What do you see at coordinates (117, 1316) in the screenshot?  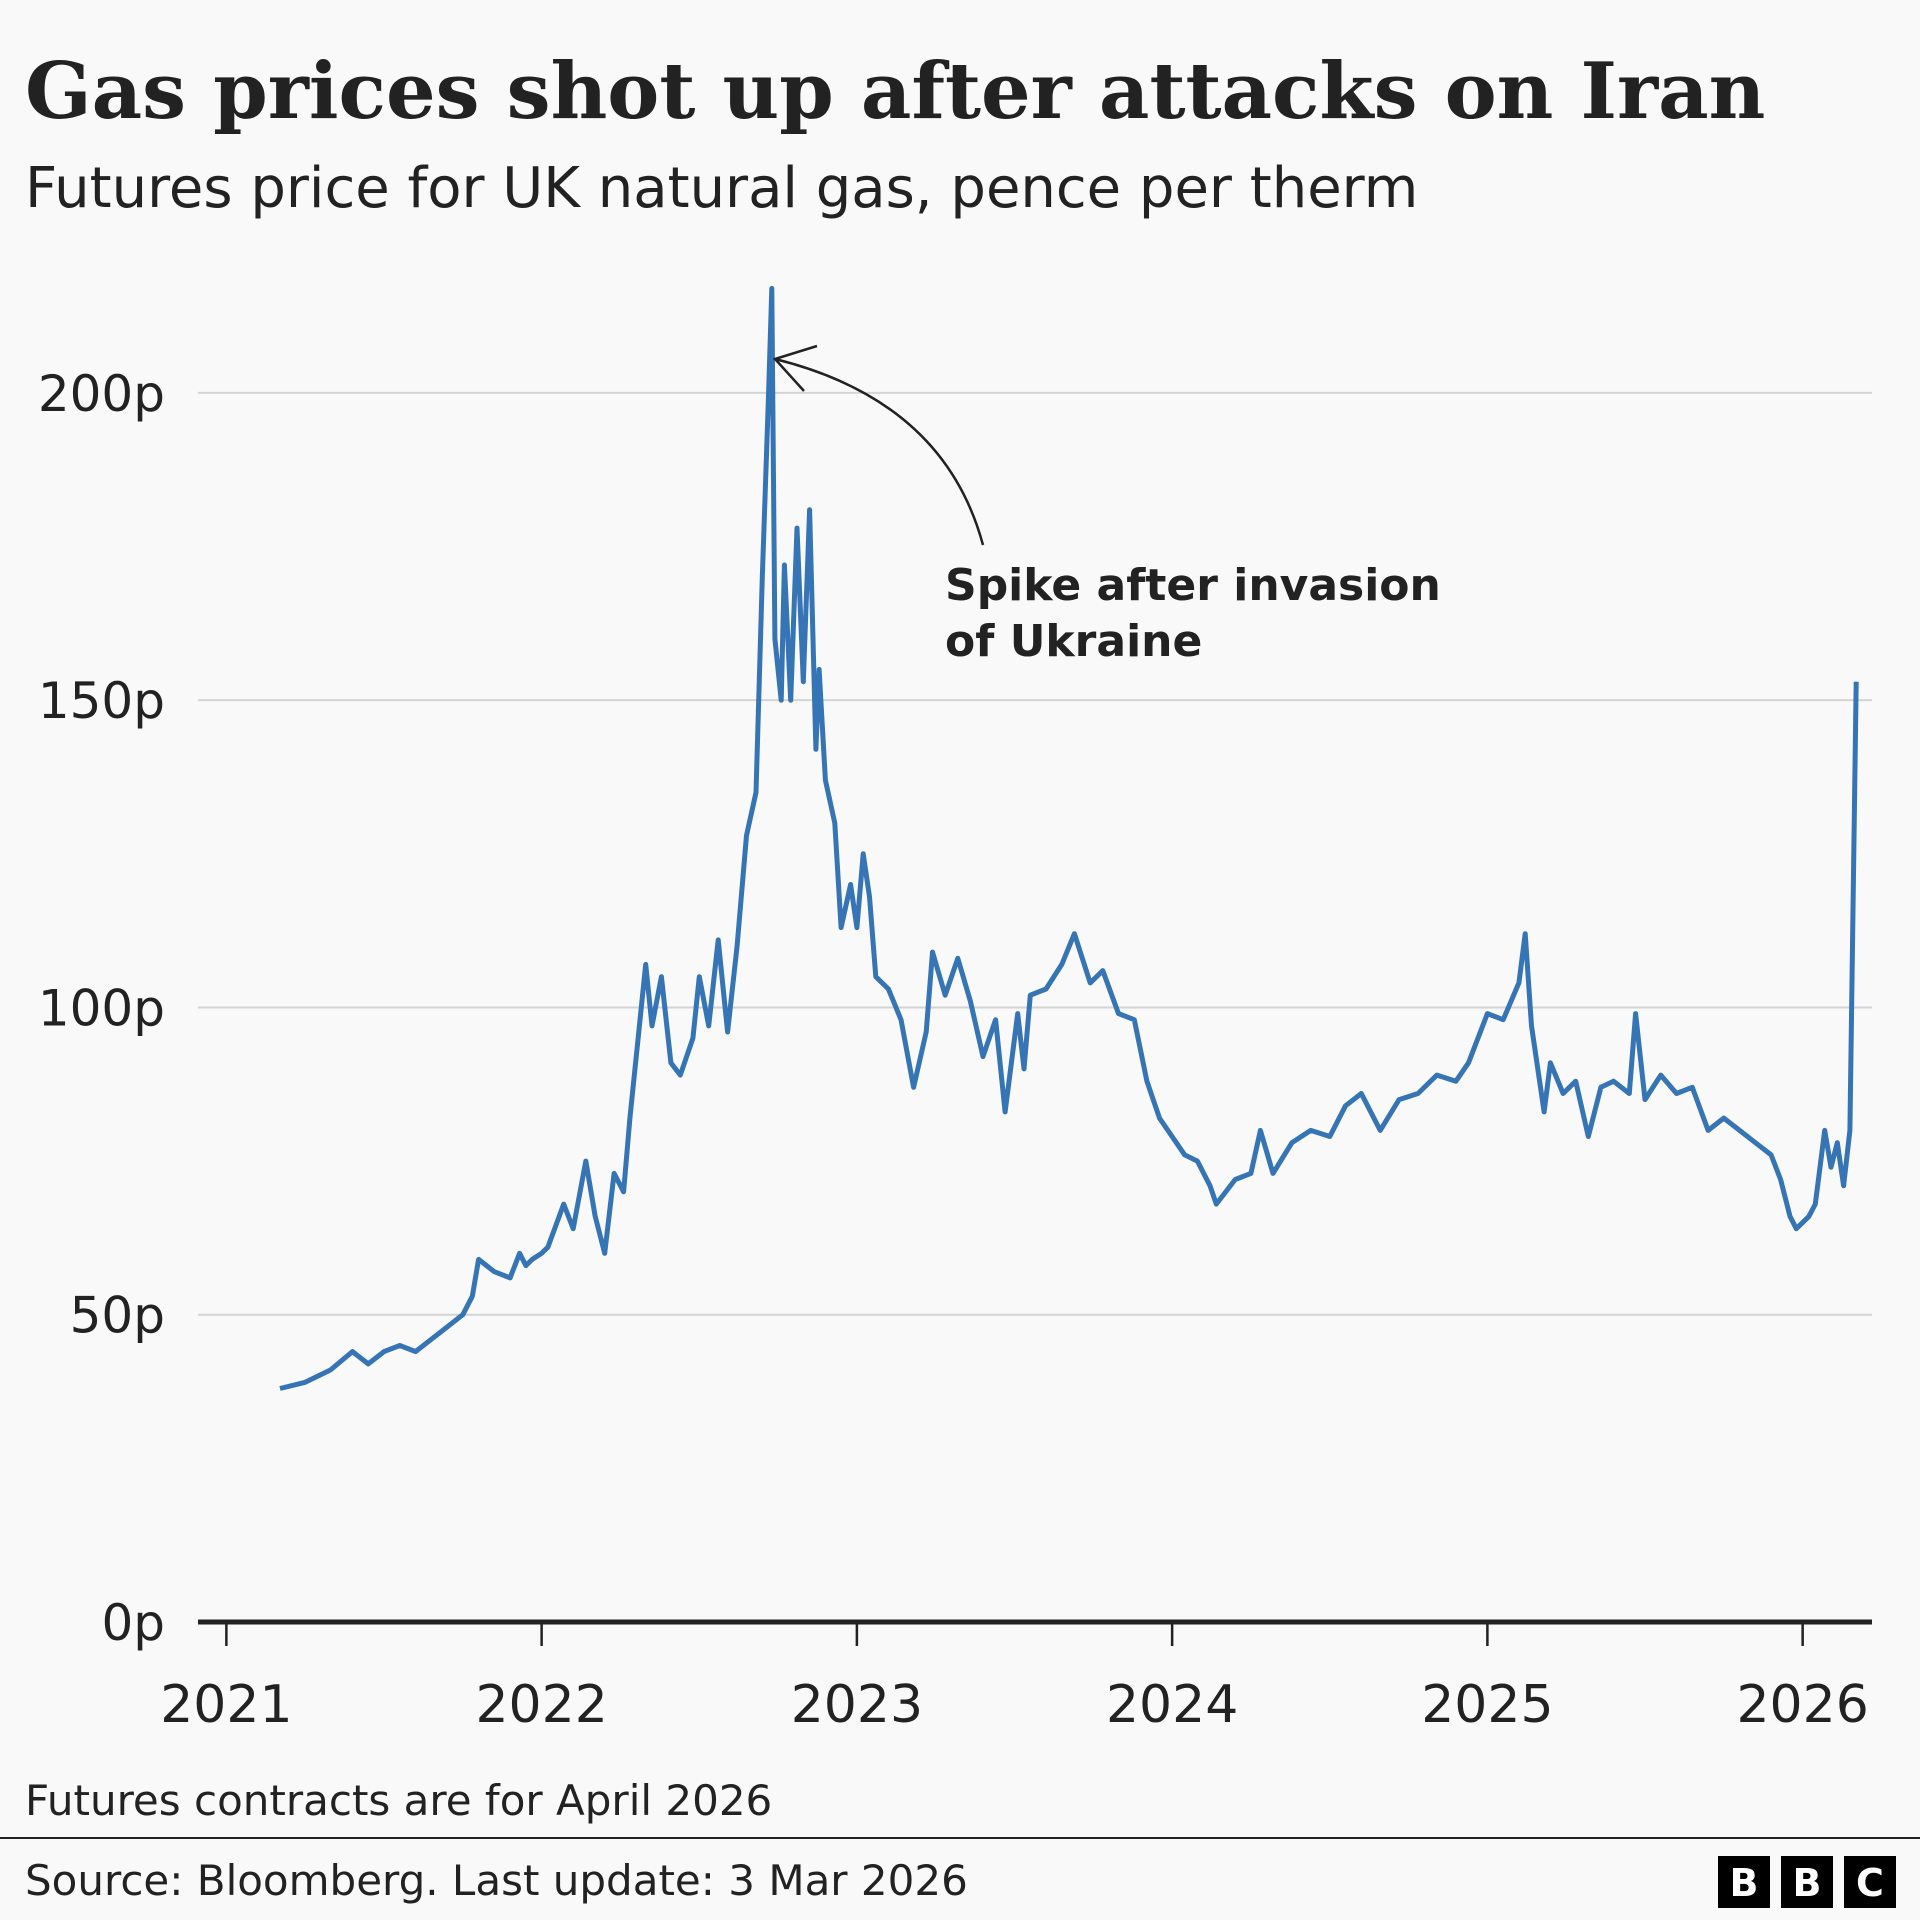 I see `y-tick-label: 50p` at bounding box center [117, 1316].